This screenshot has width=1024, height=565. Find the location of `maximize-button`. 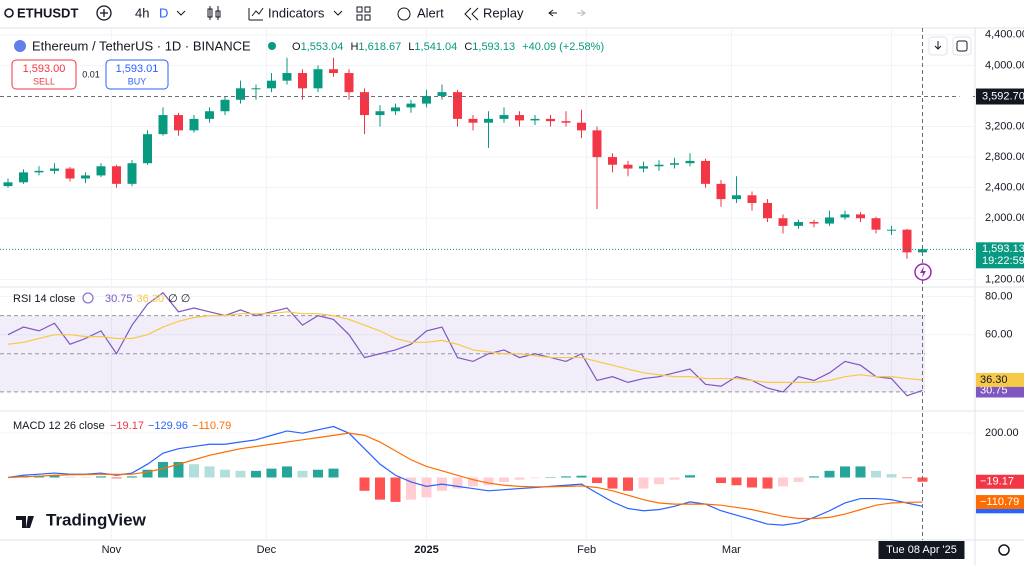

maximize-button is located at coordinates (962, 46).